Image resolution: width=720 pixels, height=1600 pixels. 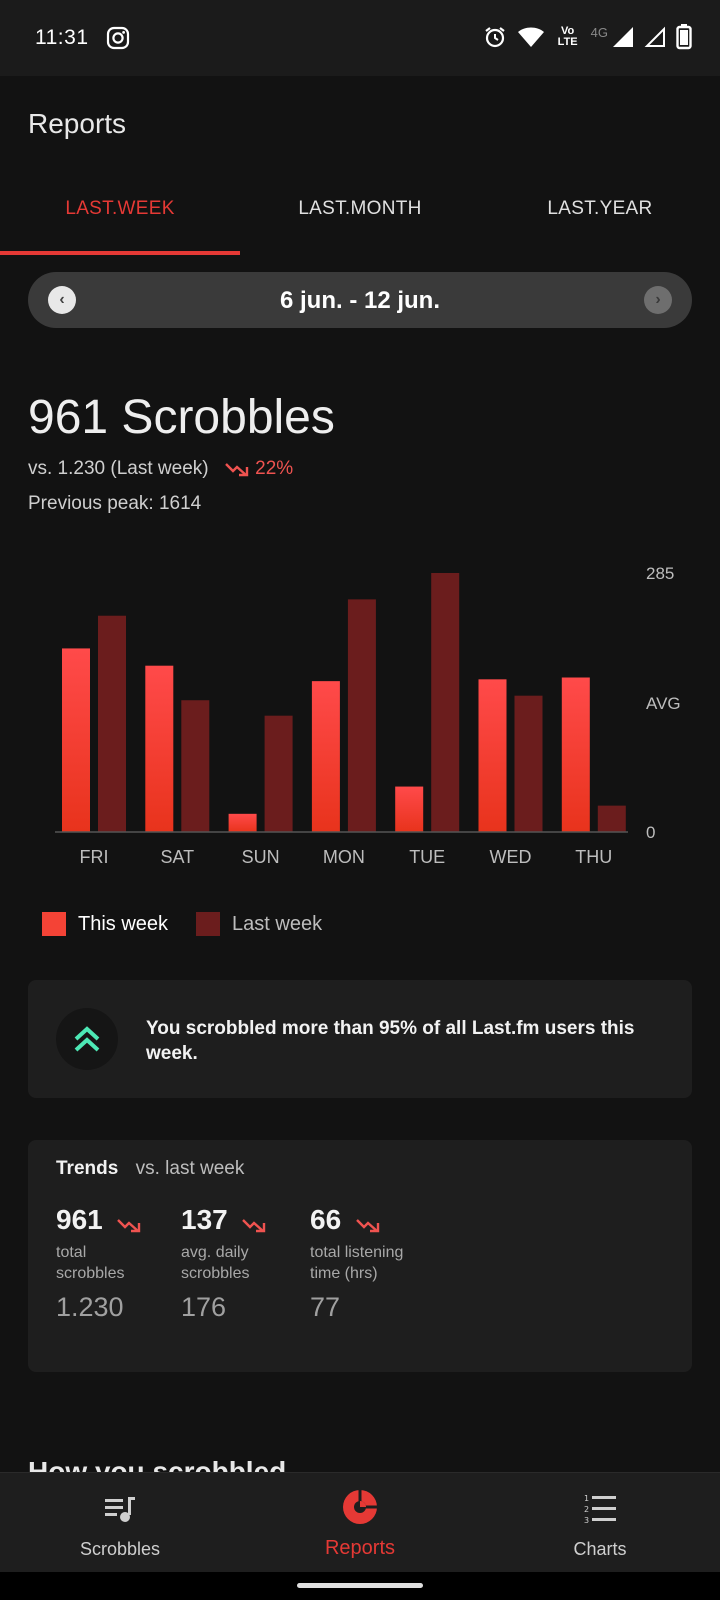 What do you see at coordinates (204, 1307) in the screenshot?
I see `metric-previous-value: 176` at bounding box center [204, 1307].